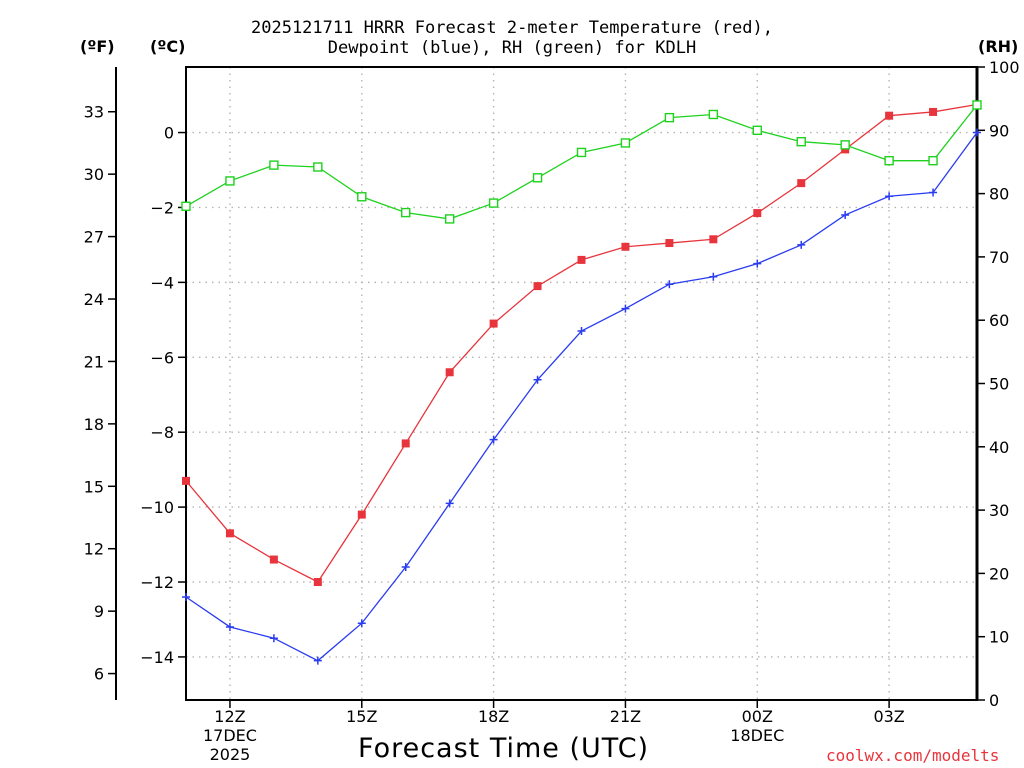  Describe the element at coordinates (757, 735) in the screenshot. I see `x-tick-label: 18DEC` at that location.